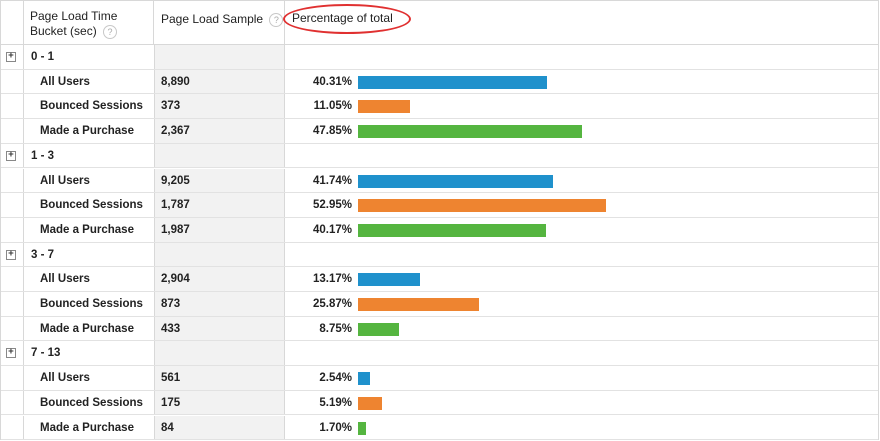 The image size is (880, 441). Describe the element at coordinates (439, 156) in the screenshot. I see `bucket-row: +1 - 3` at that location.